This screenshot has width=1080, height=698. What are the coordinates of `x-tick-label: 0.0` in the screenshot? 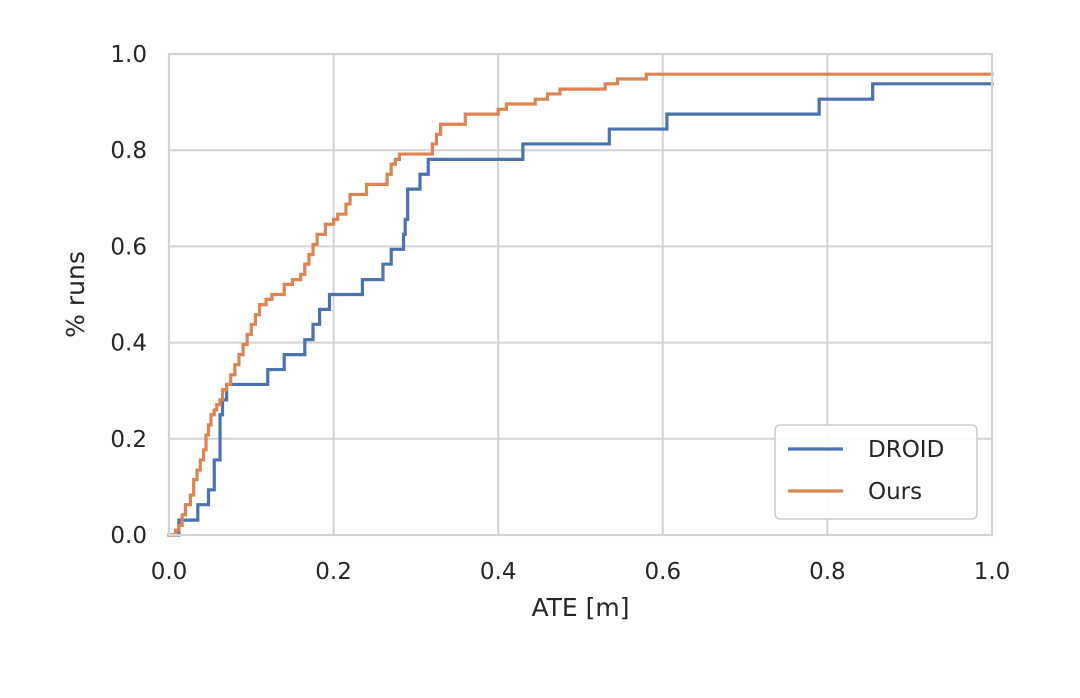 It's located at (169, 572).